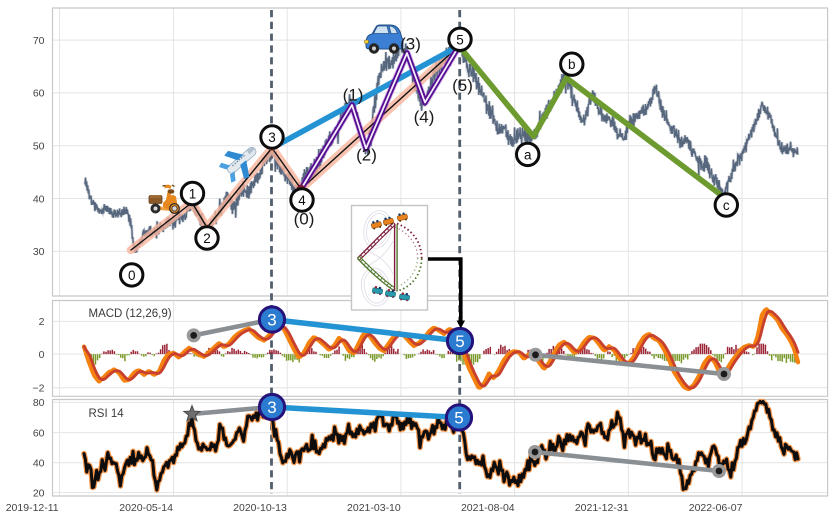 This screenshot has height=520, width=840. Describe the element at coordinates (304, 219) in the screenshot. I see `svg-text: (0)` at that location.